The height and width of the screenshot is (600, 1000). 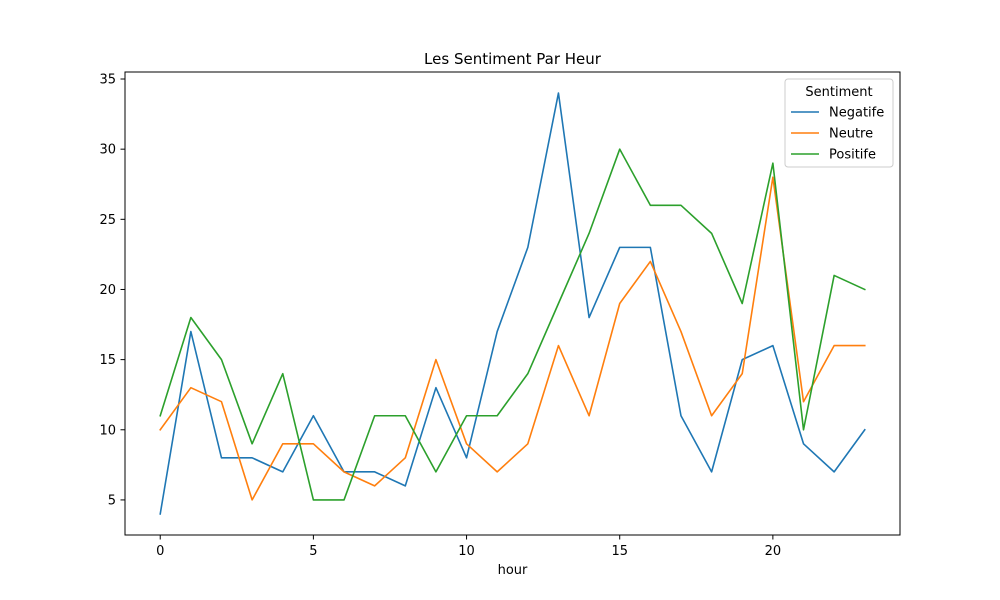 What do you see at coordinates (619, 551) in the screenshot?
I see `x-tick-label: 15` at bounding box center [619, 551].